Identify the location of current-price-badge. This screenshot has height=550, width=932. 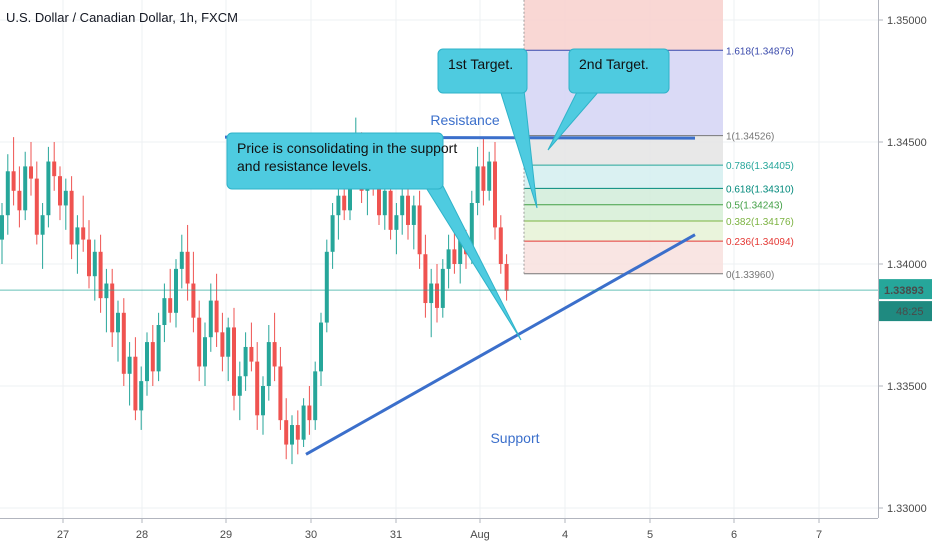
(905, 289).